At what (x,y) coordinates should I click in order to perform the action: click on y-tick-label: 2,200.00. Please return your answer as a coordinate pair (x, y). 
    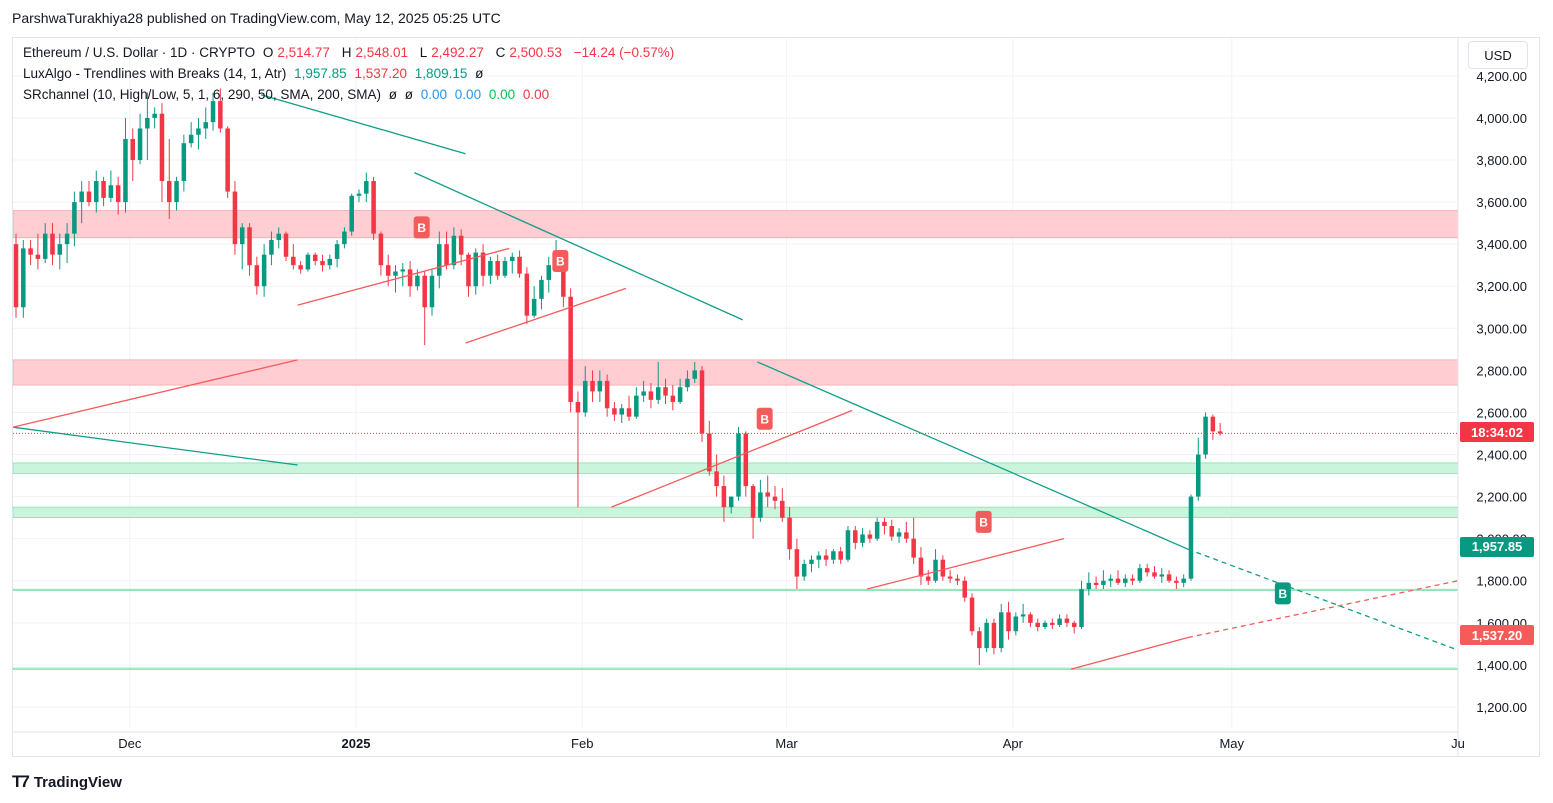
    Looking at the image, I should click on (1501, 497).